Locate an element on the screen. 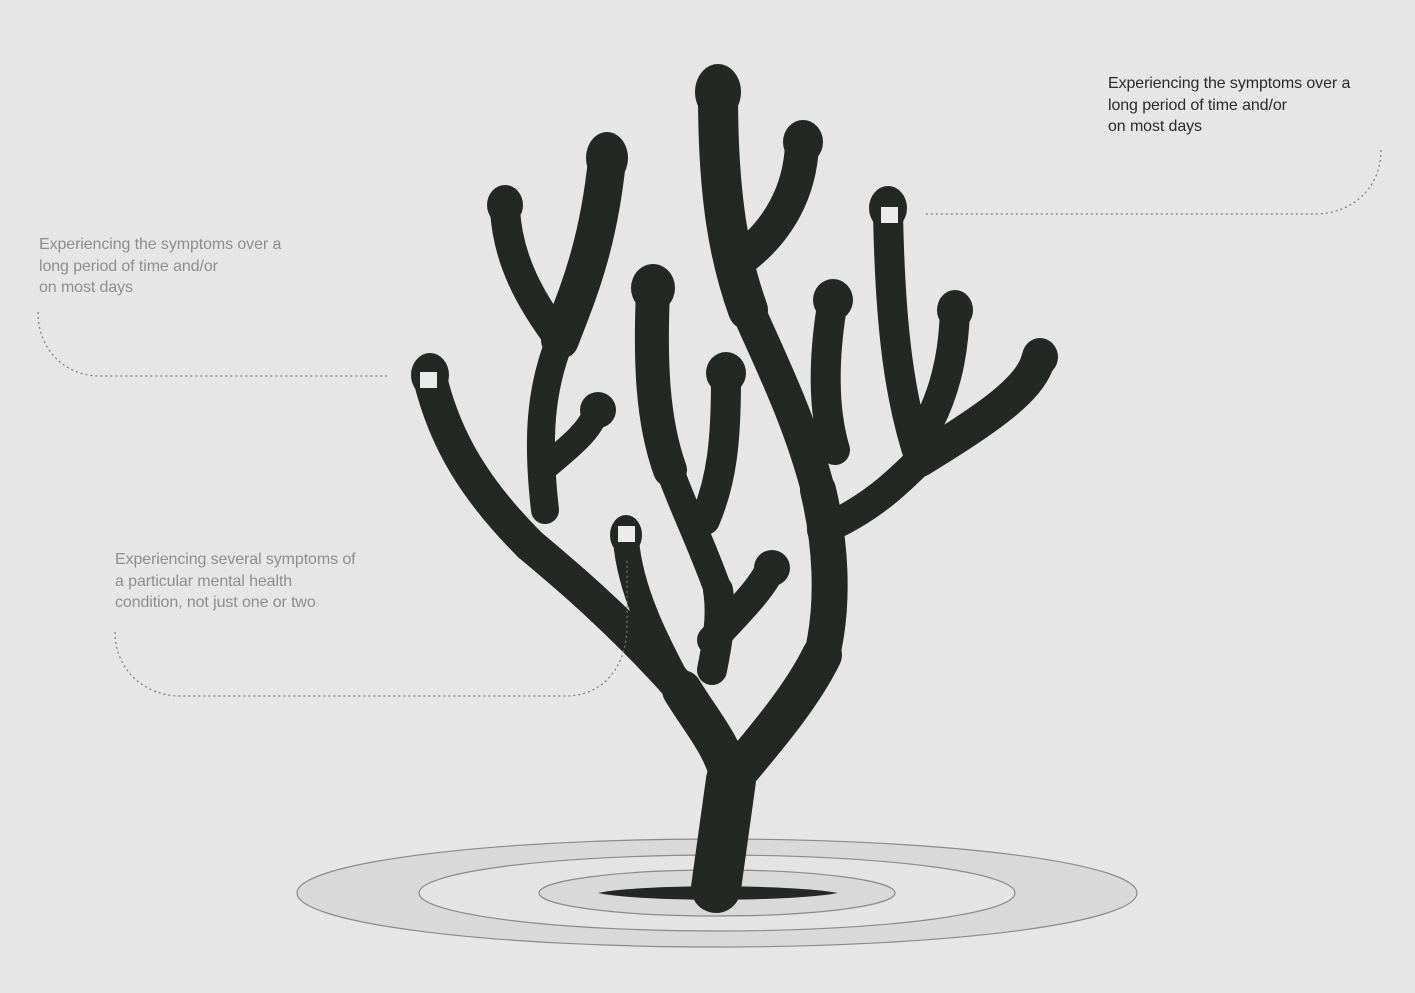 The height and width of the screenshot is (993, 1415). leader-line-left-upper is located at coordinates (212, 344).